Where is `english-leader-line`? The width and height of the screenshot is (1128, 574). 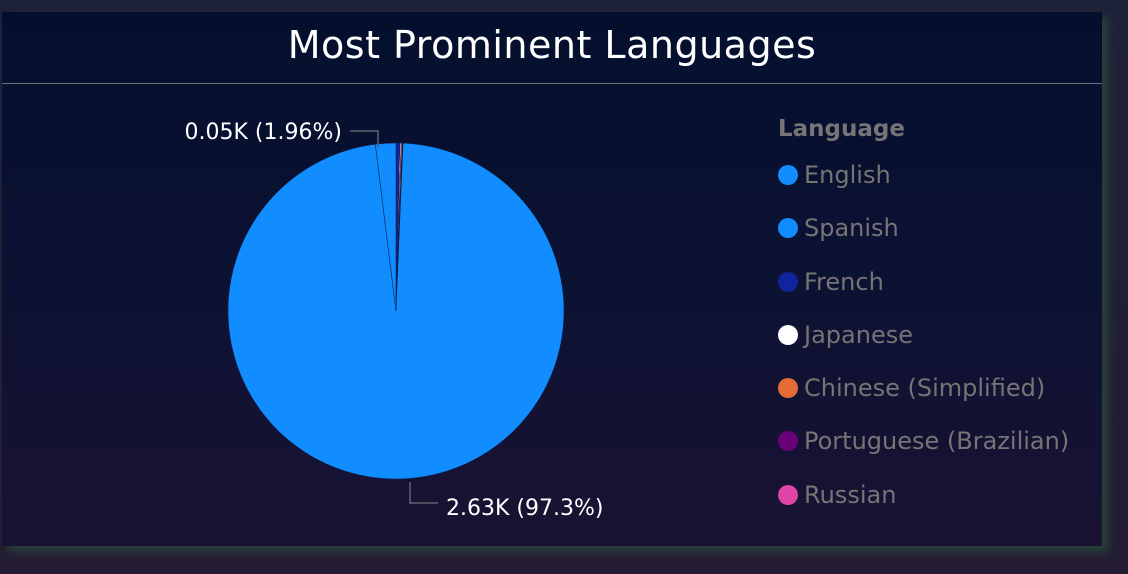 english-leader-line is located at coordinates (423, 493).